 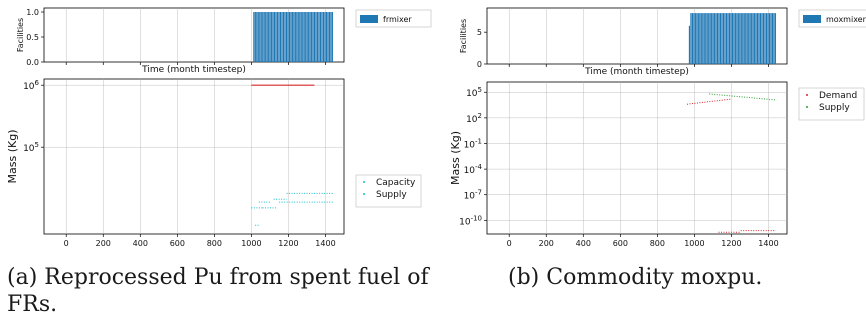 I want to click on legend-label-a-bottom-1: Supply, so click(x=391, y=195).